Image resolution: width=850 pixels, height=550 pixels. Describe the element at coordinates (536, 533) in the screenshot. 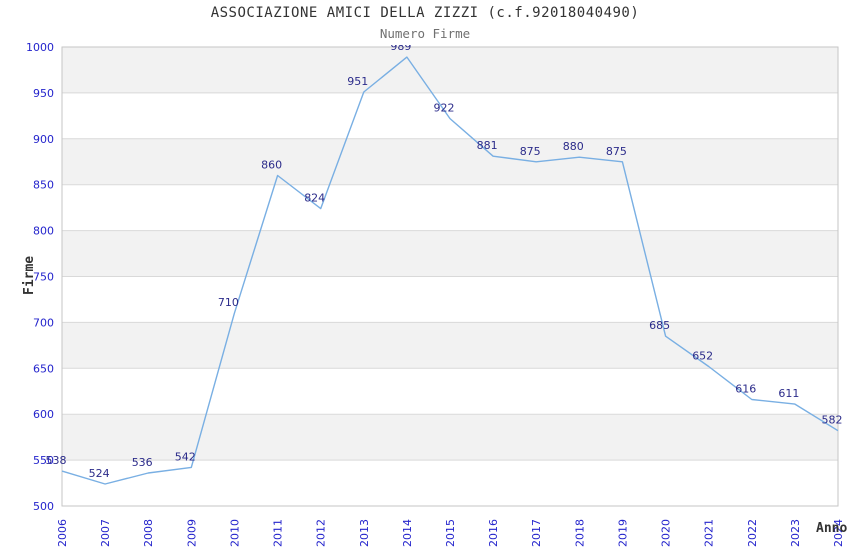

I see `x-tick-label: 2017` at that location.